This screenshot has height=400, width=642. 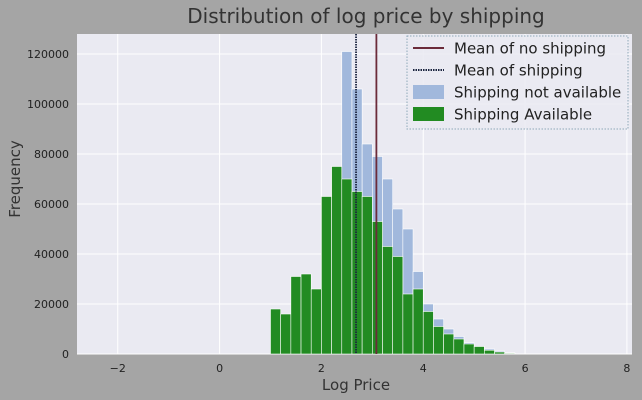 What do you see at coordinates (15, 179) in the screenshot?
I see `y-axis-label: Frequency` at bounding box center [15, 179].